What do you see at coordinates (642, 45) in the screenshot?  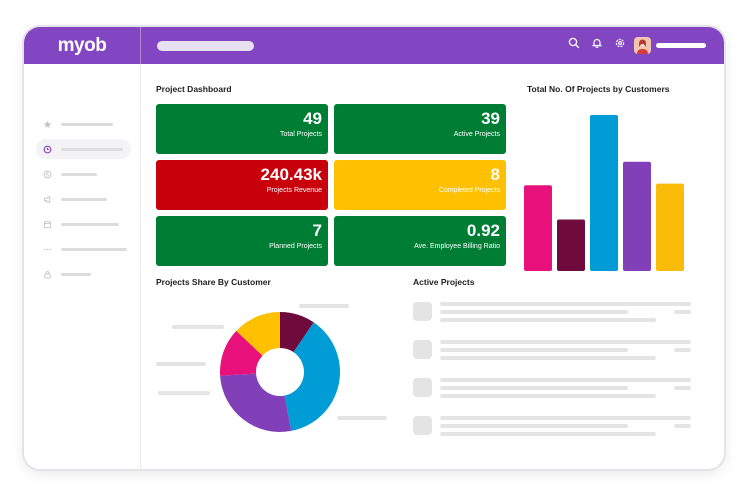 I see `user-avatar` at bounding box center [642, 45].